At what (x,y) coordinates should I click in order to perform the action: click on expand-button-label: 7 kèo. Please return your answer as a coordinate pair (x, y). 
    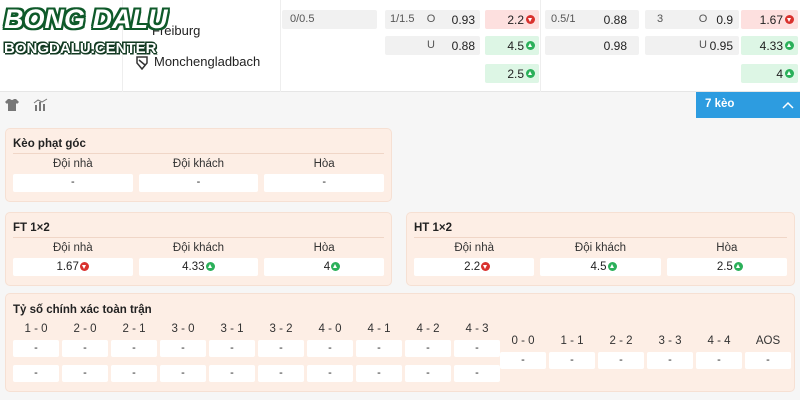
    Looking at the image, I should click on (720, 104).